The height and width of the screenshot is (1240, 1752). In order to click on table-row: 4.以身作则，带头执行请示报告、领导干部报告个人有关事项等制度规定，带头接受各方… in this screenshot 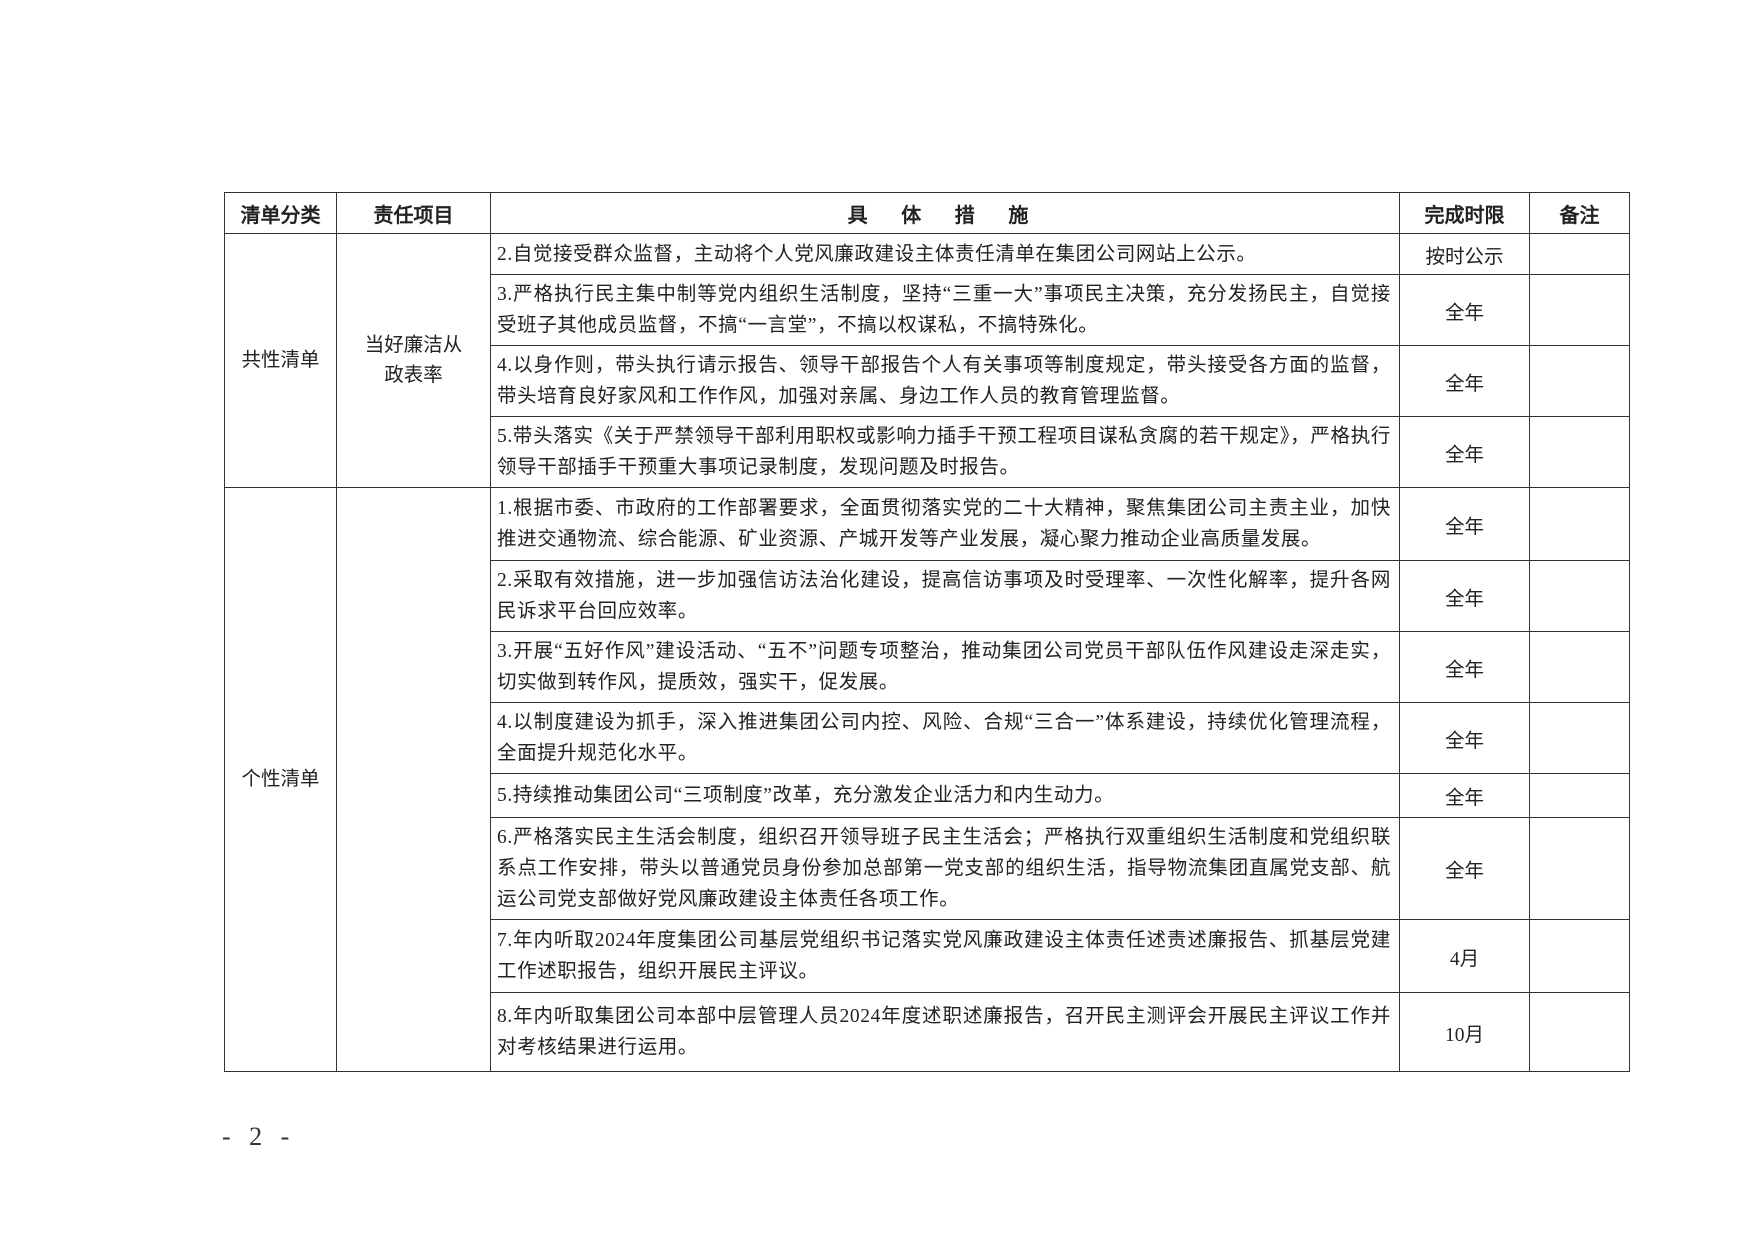, I will do `click(927, 381)`.